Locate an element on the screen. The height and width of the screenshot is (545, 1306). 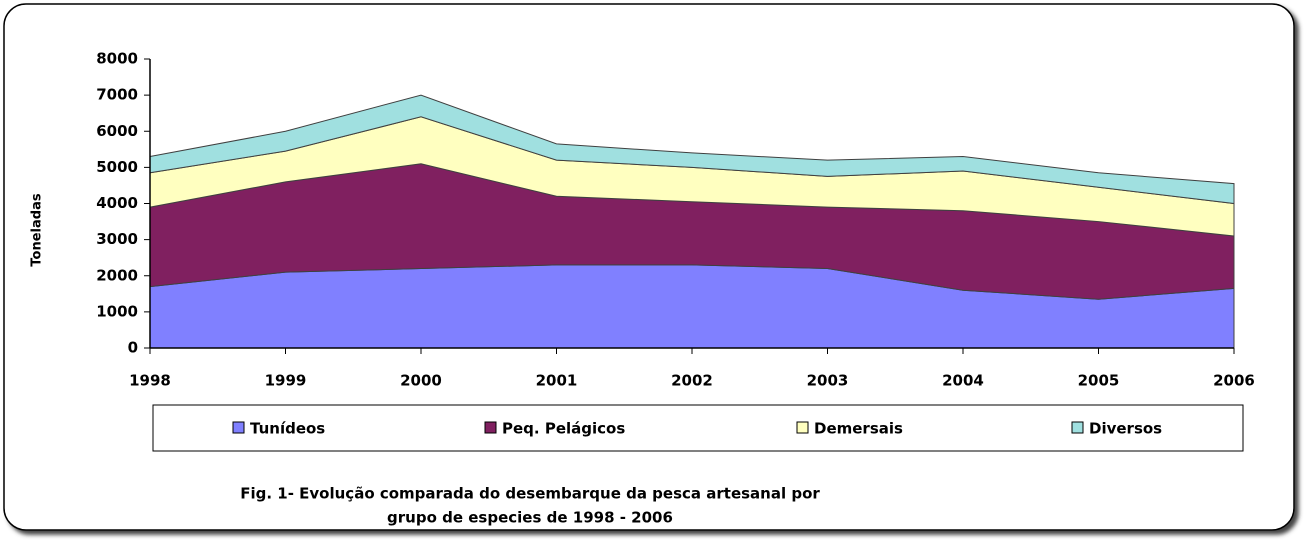
y-tick-label: 4000 is located at coordinates (117, 203).